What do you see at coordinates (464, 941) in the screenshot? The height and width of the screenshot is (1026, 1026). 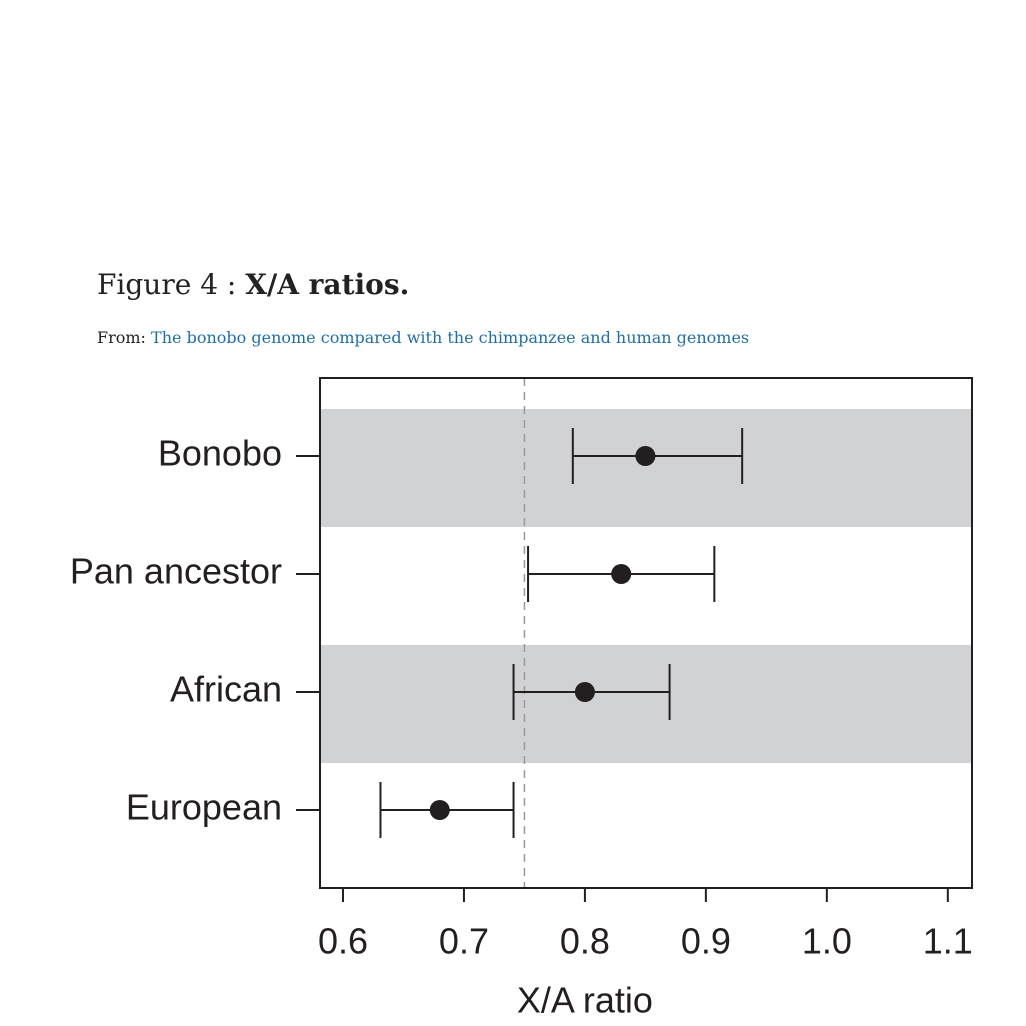 I see `x-tick-label: 0.7` at bounding box center [464, 941].